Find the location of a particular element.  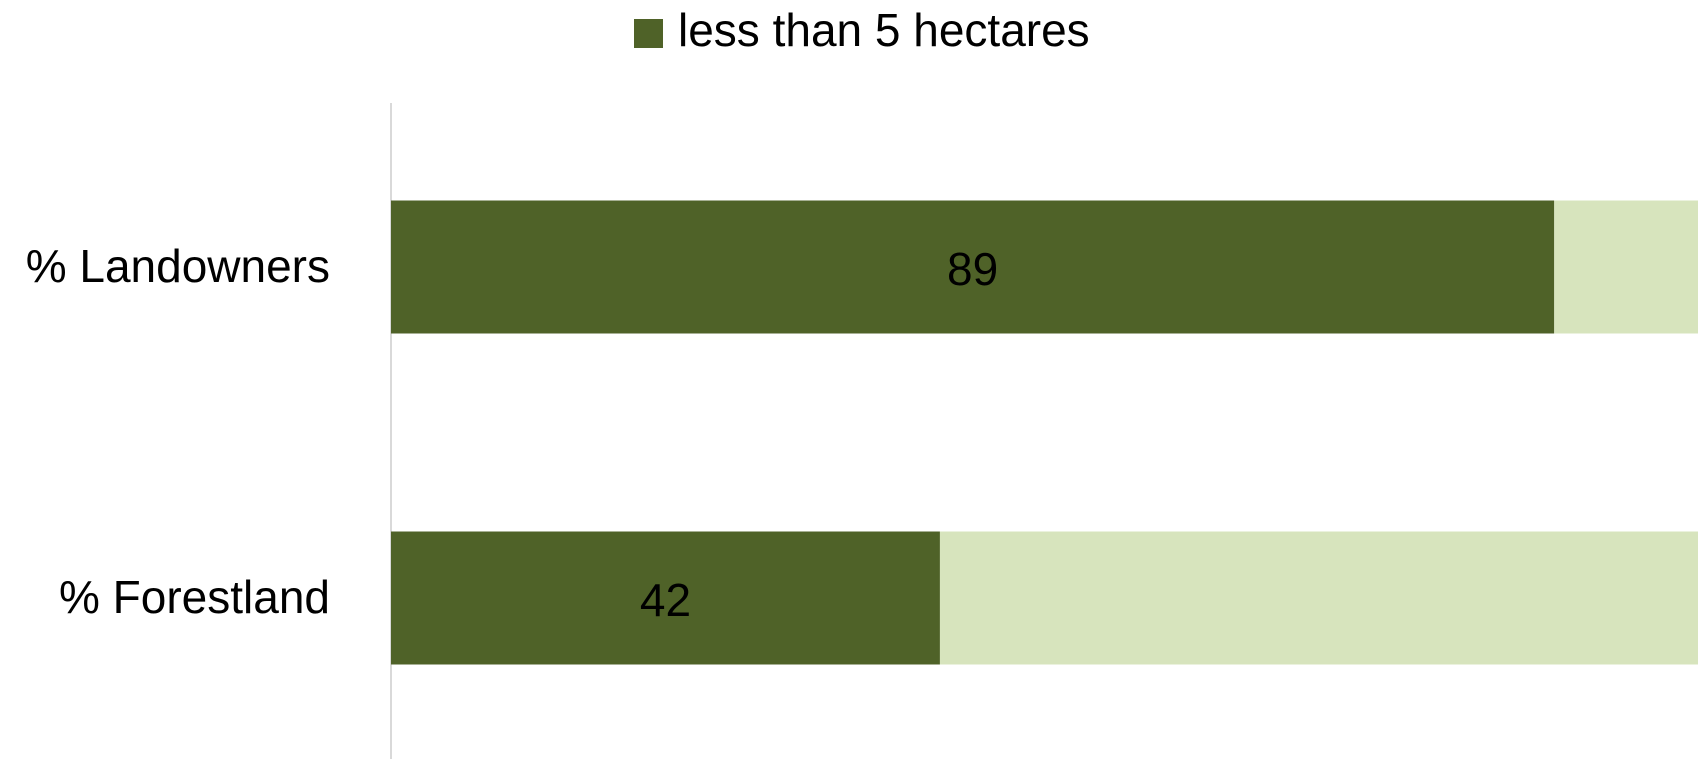

data-label: 89 is located at coordinates (972, 269).